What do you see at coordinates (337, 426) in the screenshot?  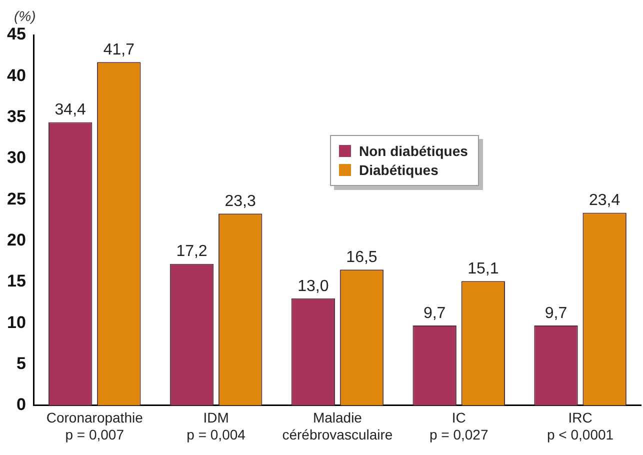 I see `x-tick-label: Maladie cérébrovasculaire` at bounding box center [337, 426].